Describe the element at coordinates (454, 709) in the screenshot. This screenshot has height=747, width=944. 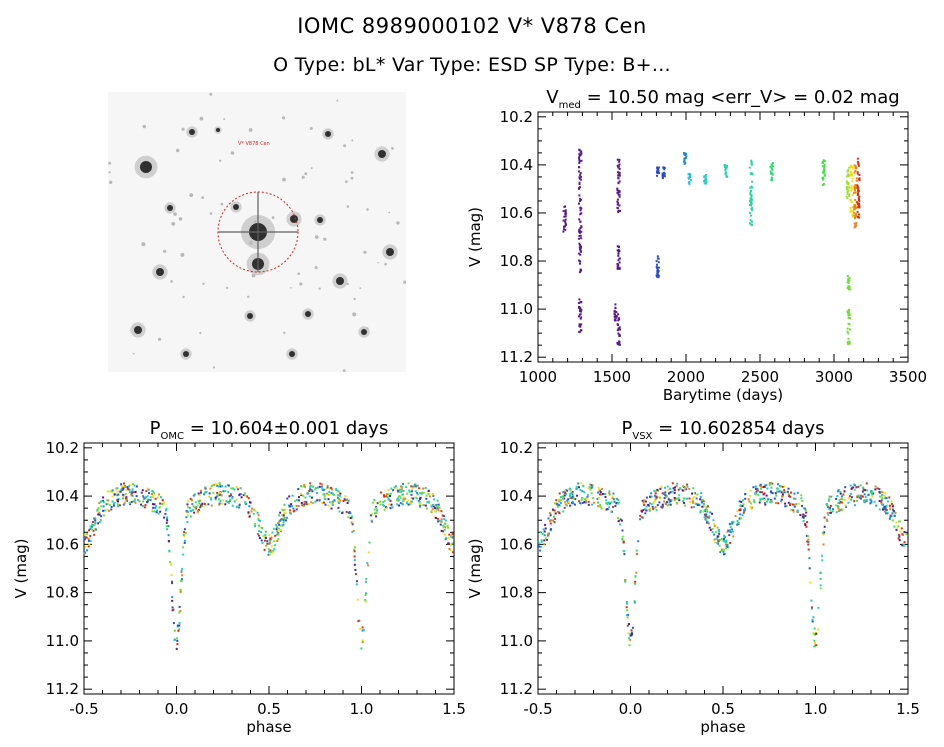
I see `x-tick-label: 1.5` at that location.